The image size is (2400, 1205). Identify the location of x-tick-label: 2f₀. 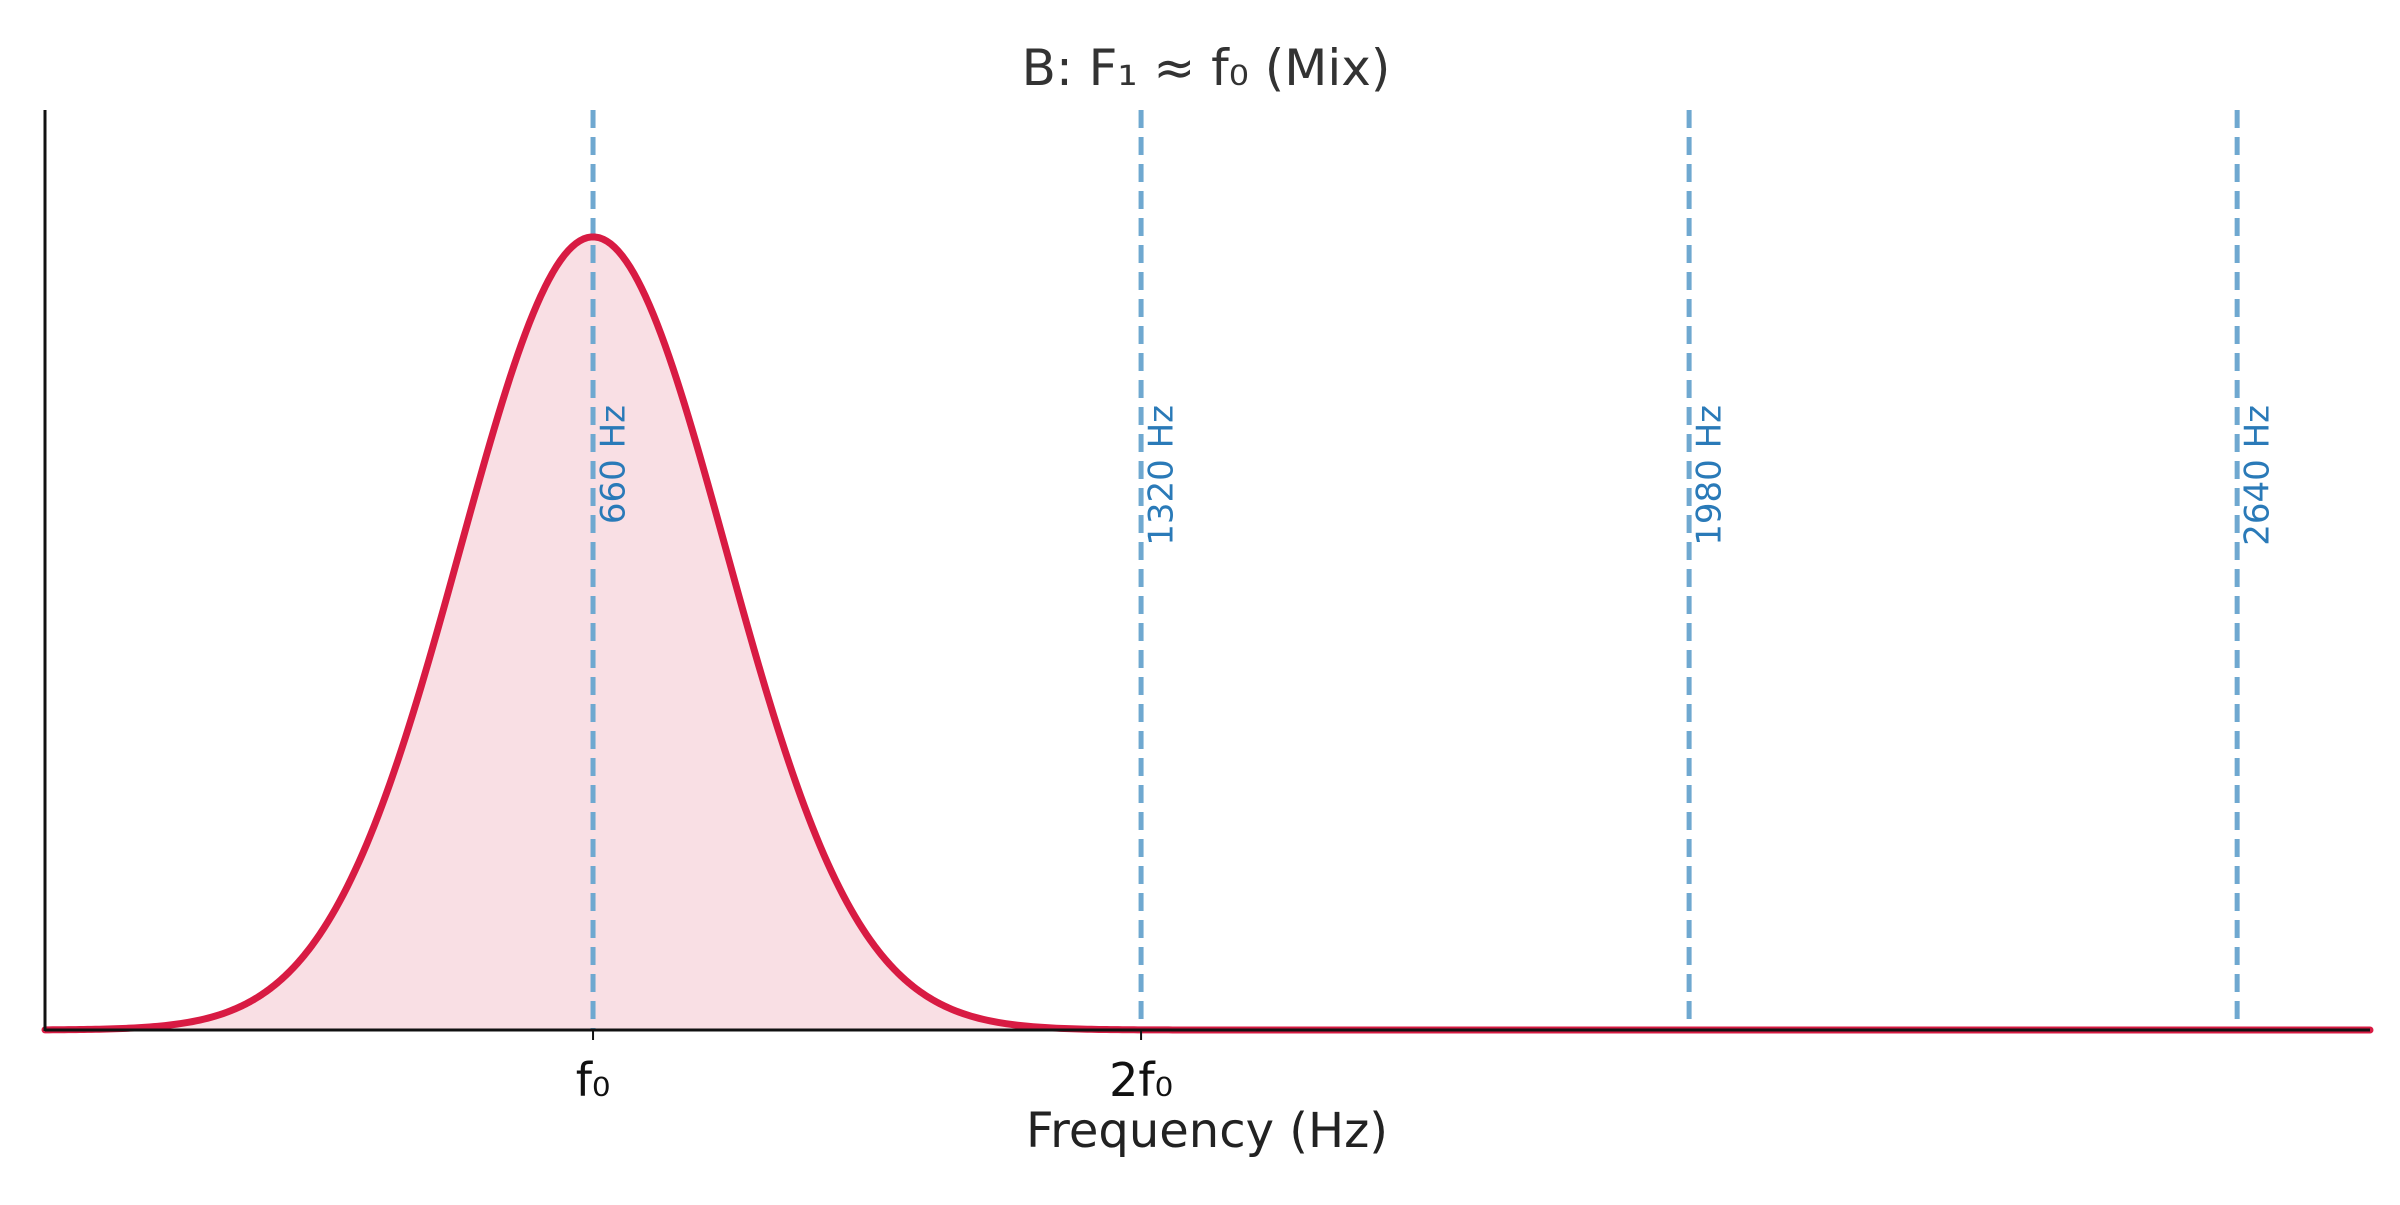
(1141, 1080).